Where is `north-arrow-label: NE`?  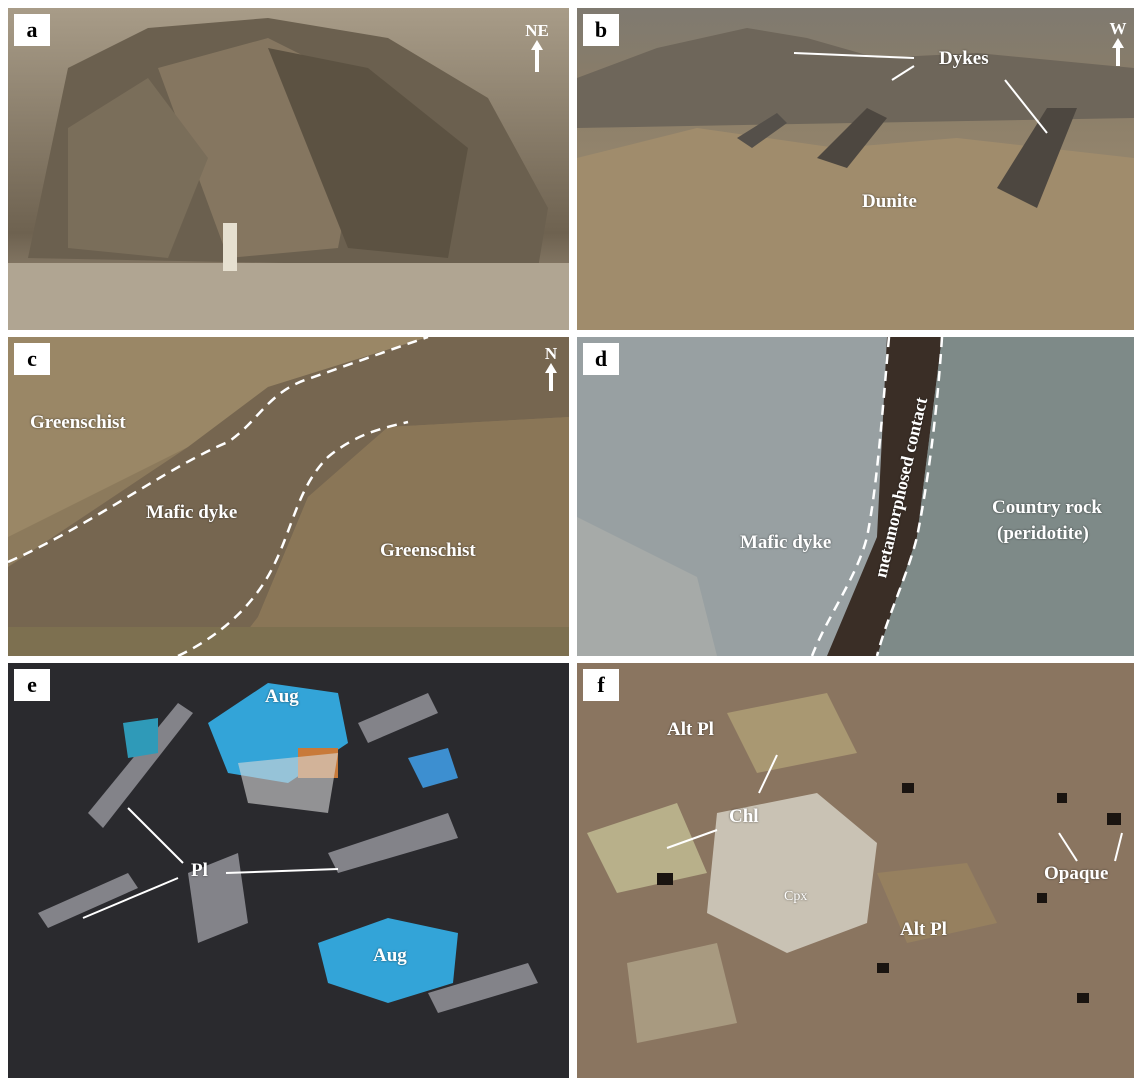 north-arrow-label: NE is located at coordinates (537, 30).